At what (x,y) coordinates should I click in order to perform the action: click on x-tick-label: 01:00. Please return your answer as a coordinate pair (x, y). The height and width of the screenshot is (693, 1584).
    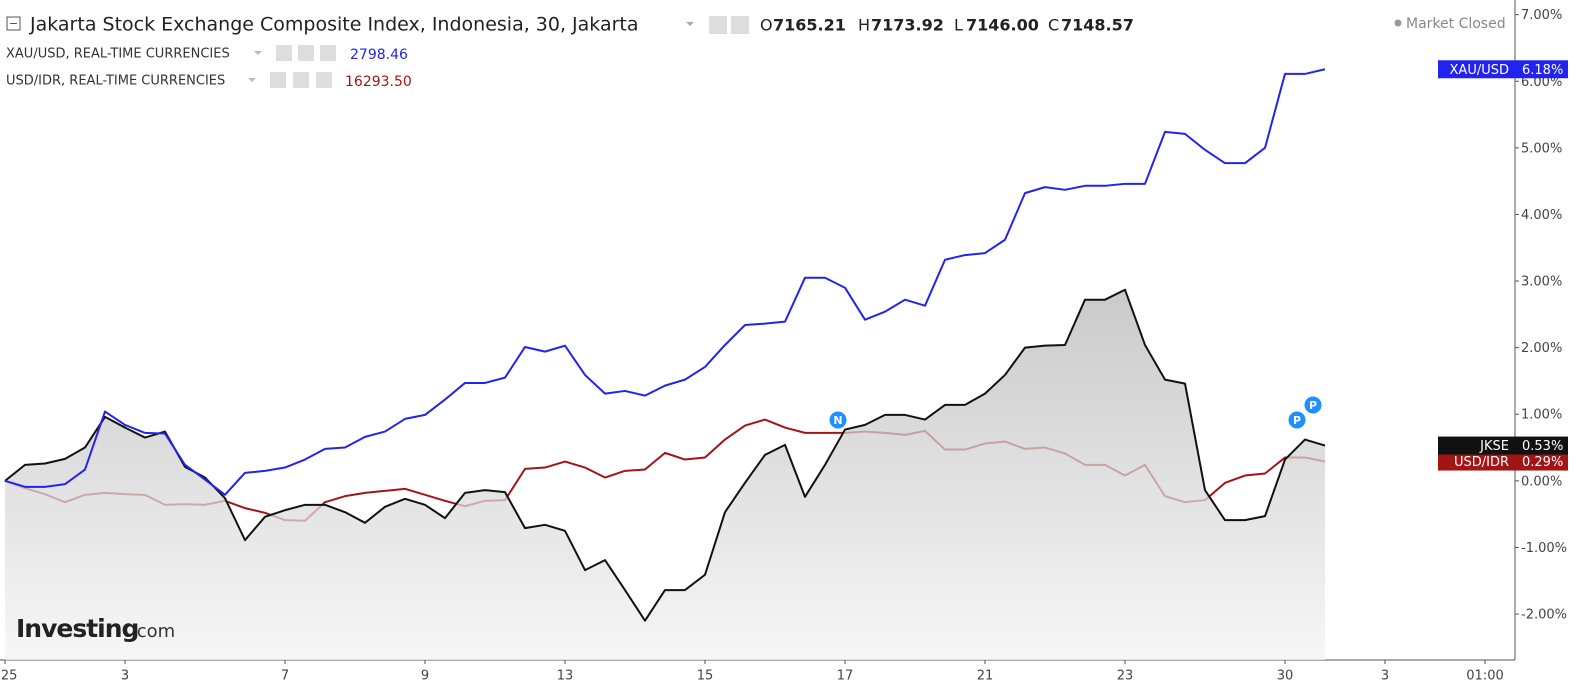
    Looking at the image, I should click on (1484, 676).